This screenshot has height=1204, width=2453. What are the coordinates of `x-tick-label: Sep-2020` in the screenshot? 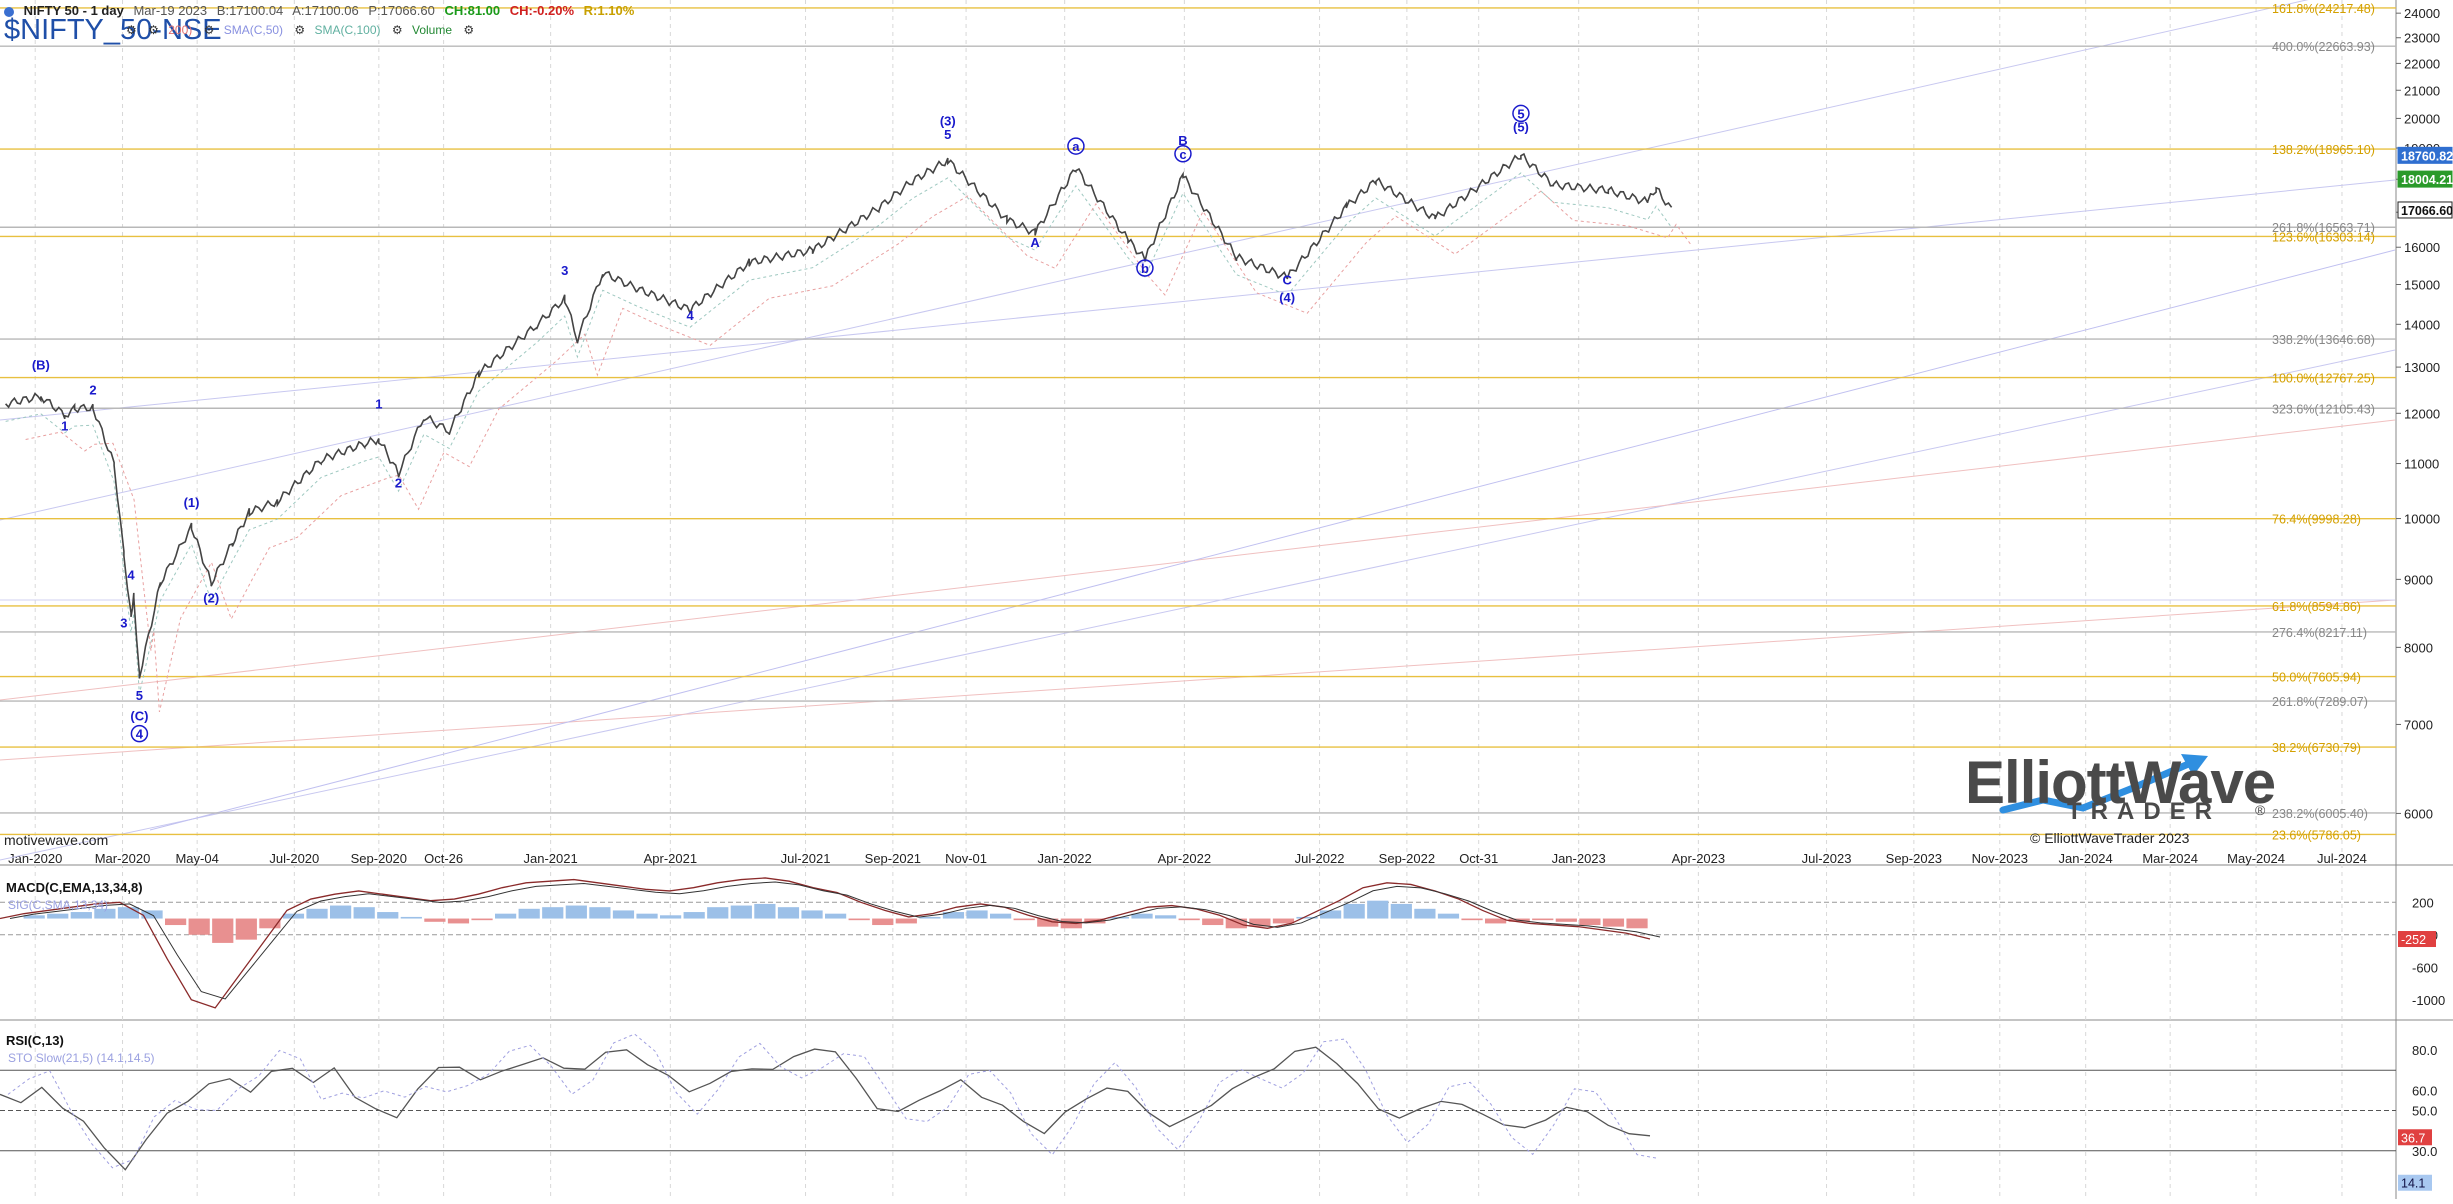 It's located at (379, 858).